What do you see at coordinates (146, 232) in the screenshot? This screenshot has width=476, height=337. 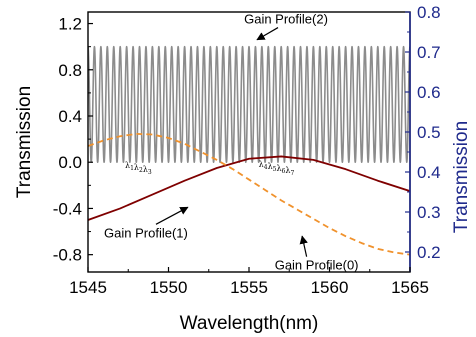 I see `annotation-label: Gain Profile(1)` at bounding box center [146, 232].